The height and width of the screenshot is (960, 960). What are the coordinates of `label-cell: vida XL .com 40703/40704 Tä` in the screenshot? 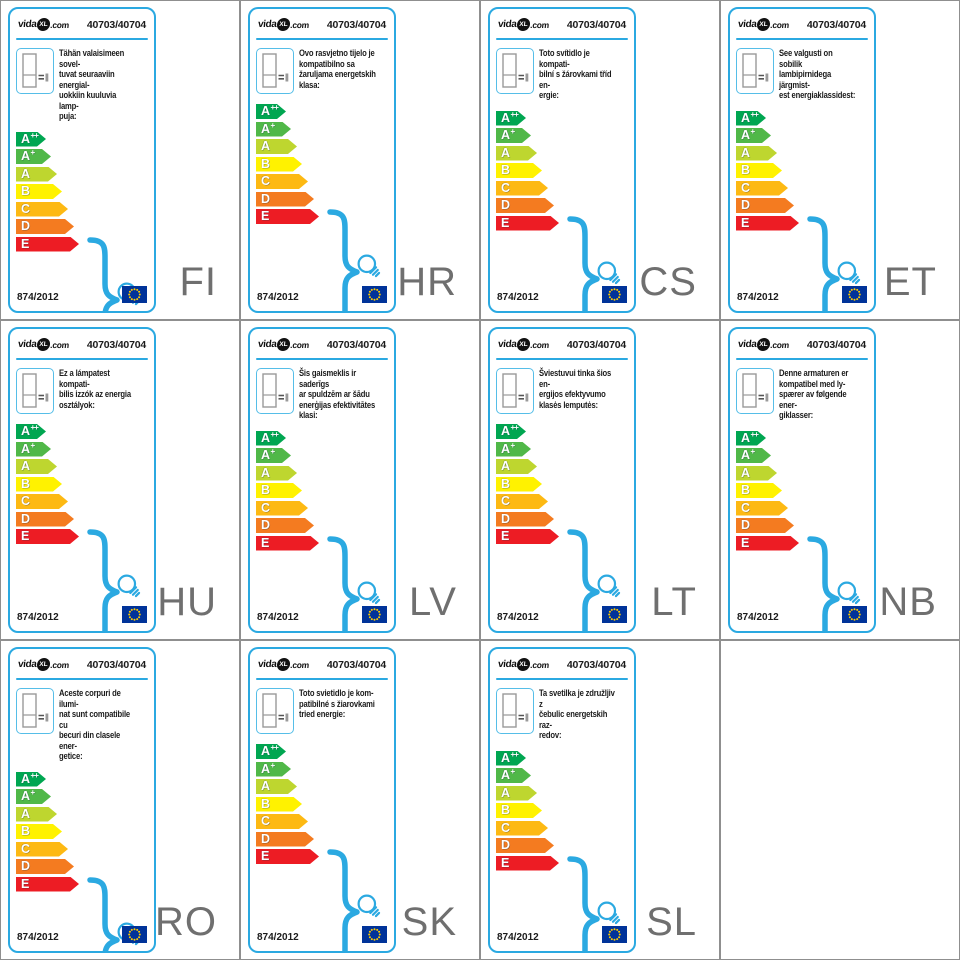 It's located at (120, 160).